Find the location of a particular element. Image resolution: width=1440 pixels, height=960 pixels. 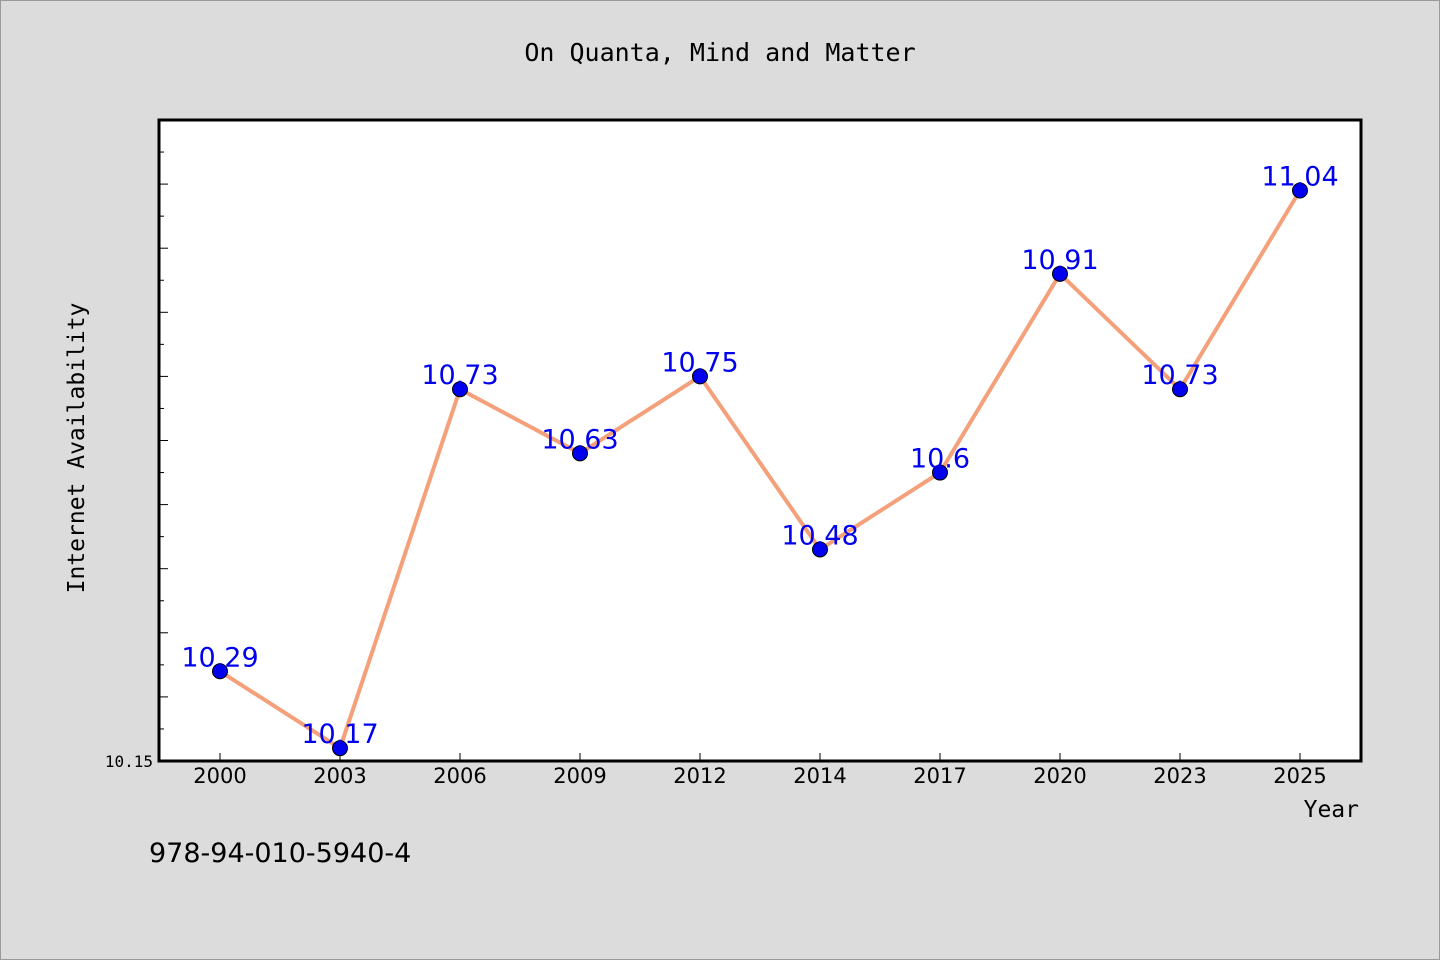

y-axis-ticks is located at coordinates (163, 456).